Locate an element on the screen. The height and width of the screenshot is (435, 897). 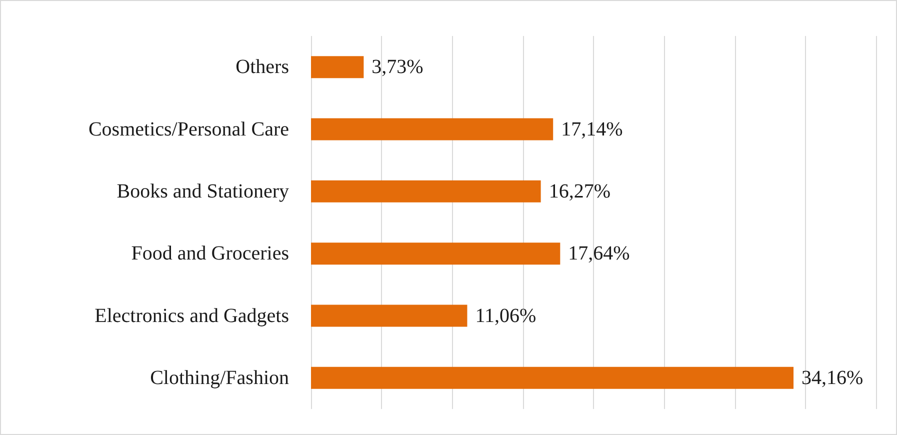
y-tick-label: Books and Stationery is located at coordinates (202, 191).